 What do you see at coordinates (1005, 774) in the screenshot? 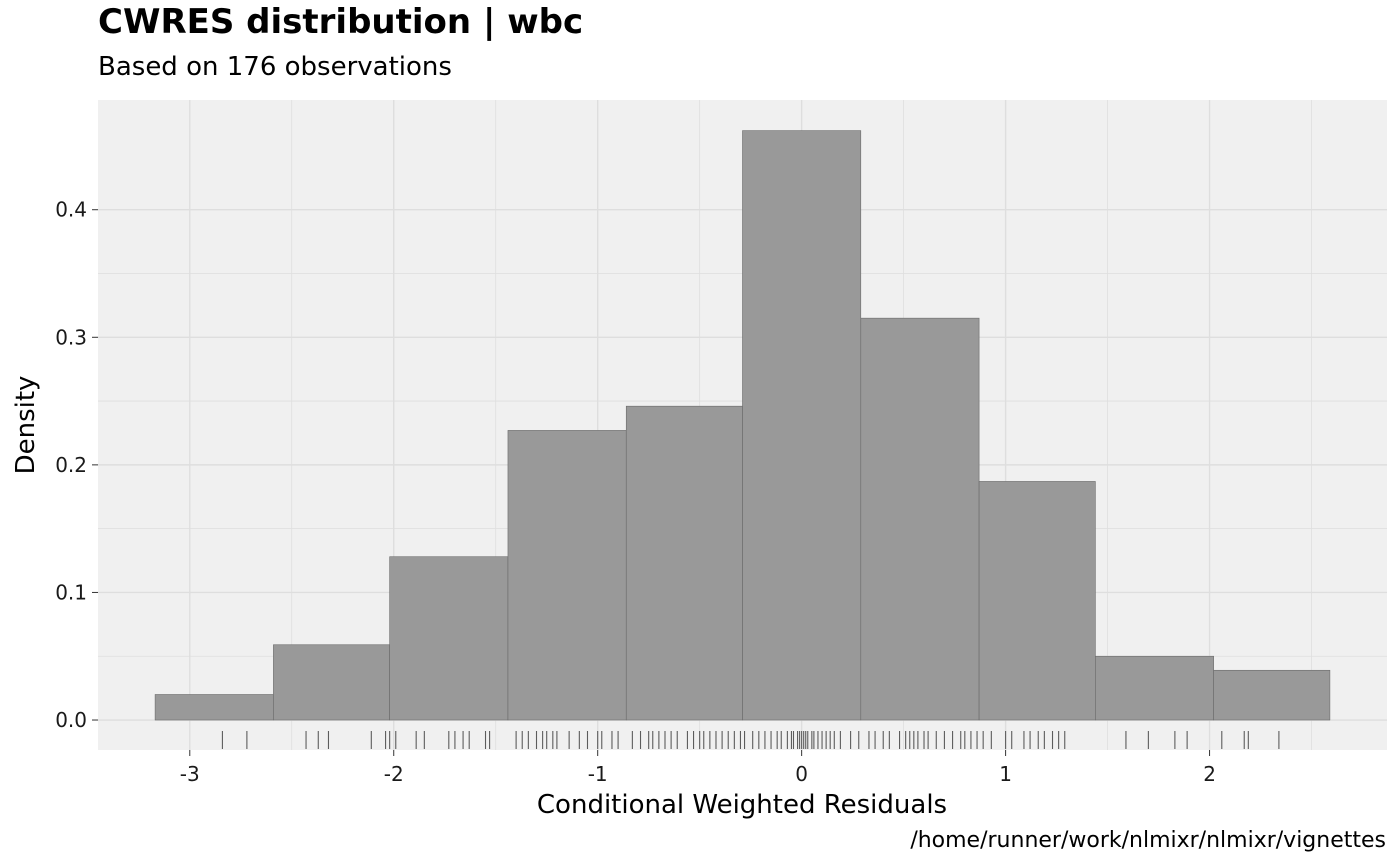
I see `x-tick-label: 1` at bounding box center [1005, 774].